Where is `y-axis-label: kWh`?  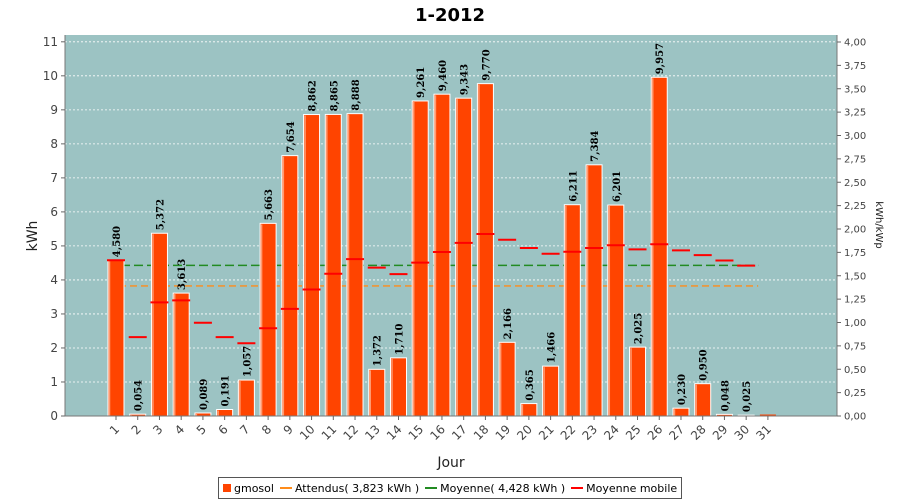
y-axis-label: kWh is located at coordinates (33, 236).